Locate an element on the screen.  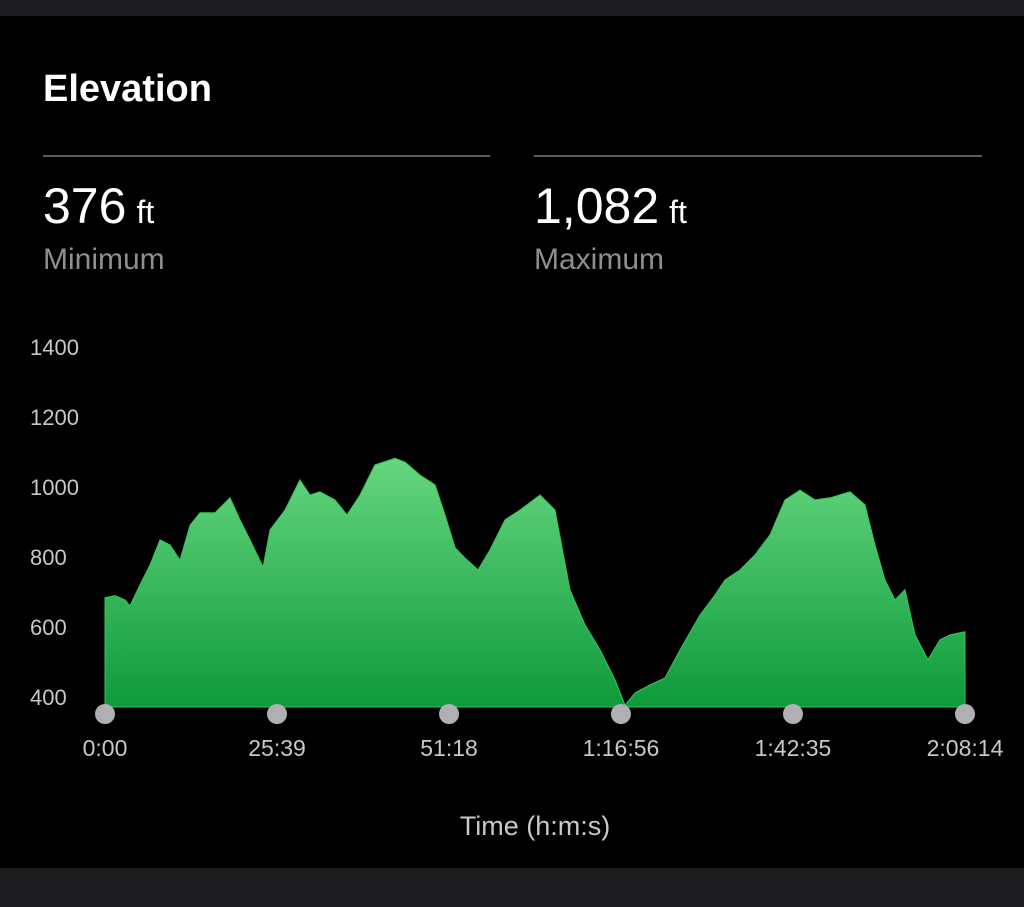
y-tick-label: 1400 is located at coordinates (54, 347).